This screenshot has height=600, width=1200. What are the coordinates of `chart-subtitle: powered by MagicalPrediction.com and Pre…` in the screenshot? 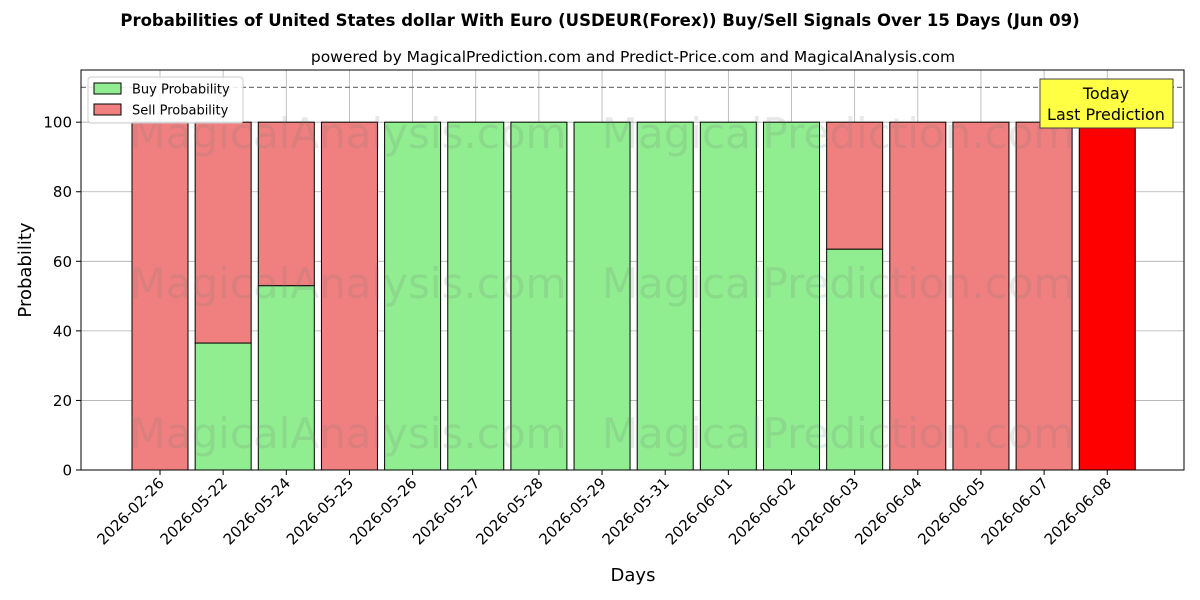 It's located at (633, 57).